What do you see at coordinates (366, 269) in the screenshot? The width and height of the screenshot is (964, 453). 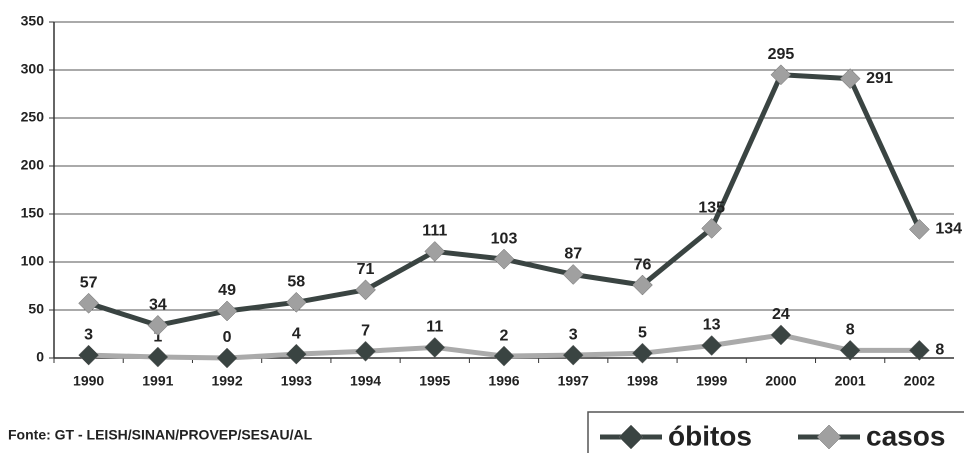 I see `data-label: 71` at bounding box center [366, 269].